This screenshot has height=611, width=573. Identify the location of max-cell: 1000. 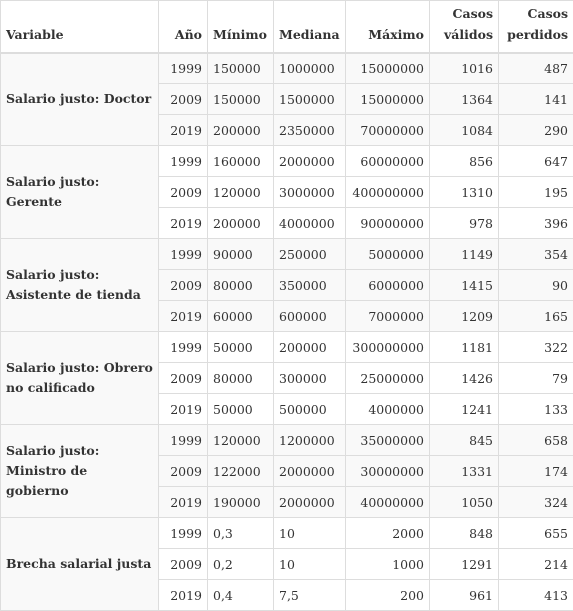
(387, 564).